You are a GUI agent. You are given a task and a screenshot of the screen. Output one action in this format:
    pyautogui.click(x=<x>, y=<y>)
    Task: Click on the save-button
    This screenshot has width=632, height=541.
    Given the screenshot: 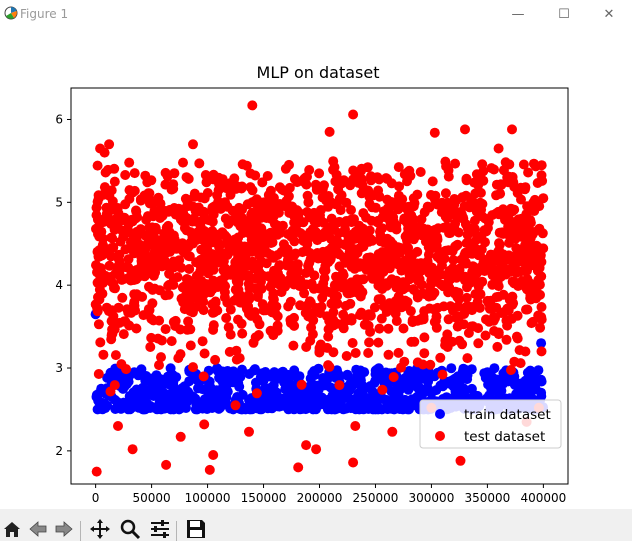 What is the action you would take?
    pyautogui.click(x=196, y=529)
    